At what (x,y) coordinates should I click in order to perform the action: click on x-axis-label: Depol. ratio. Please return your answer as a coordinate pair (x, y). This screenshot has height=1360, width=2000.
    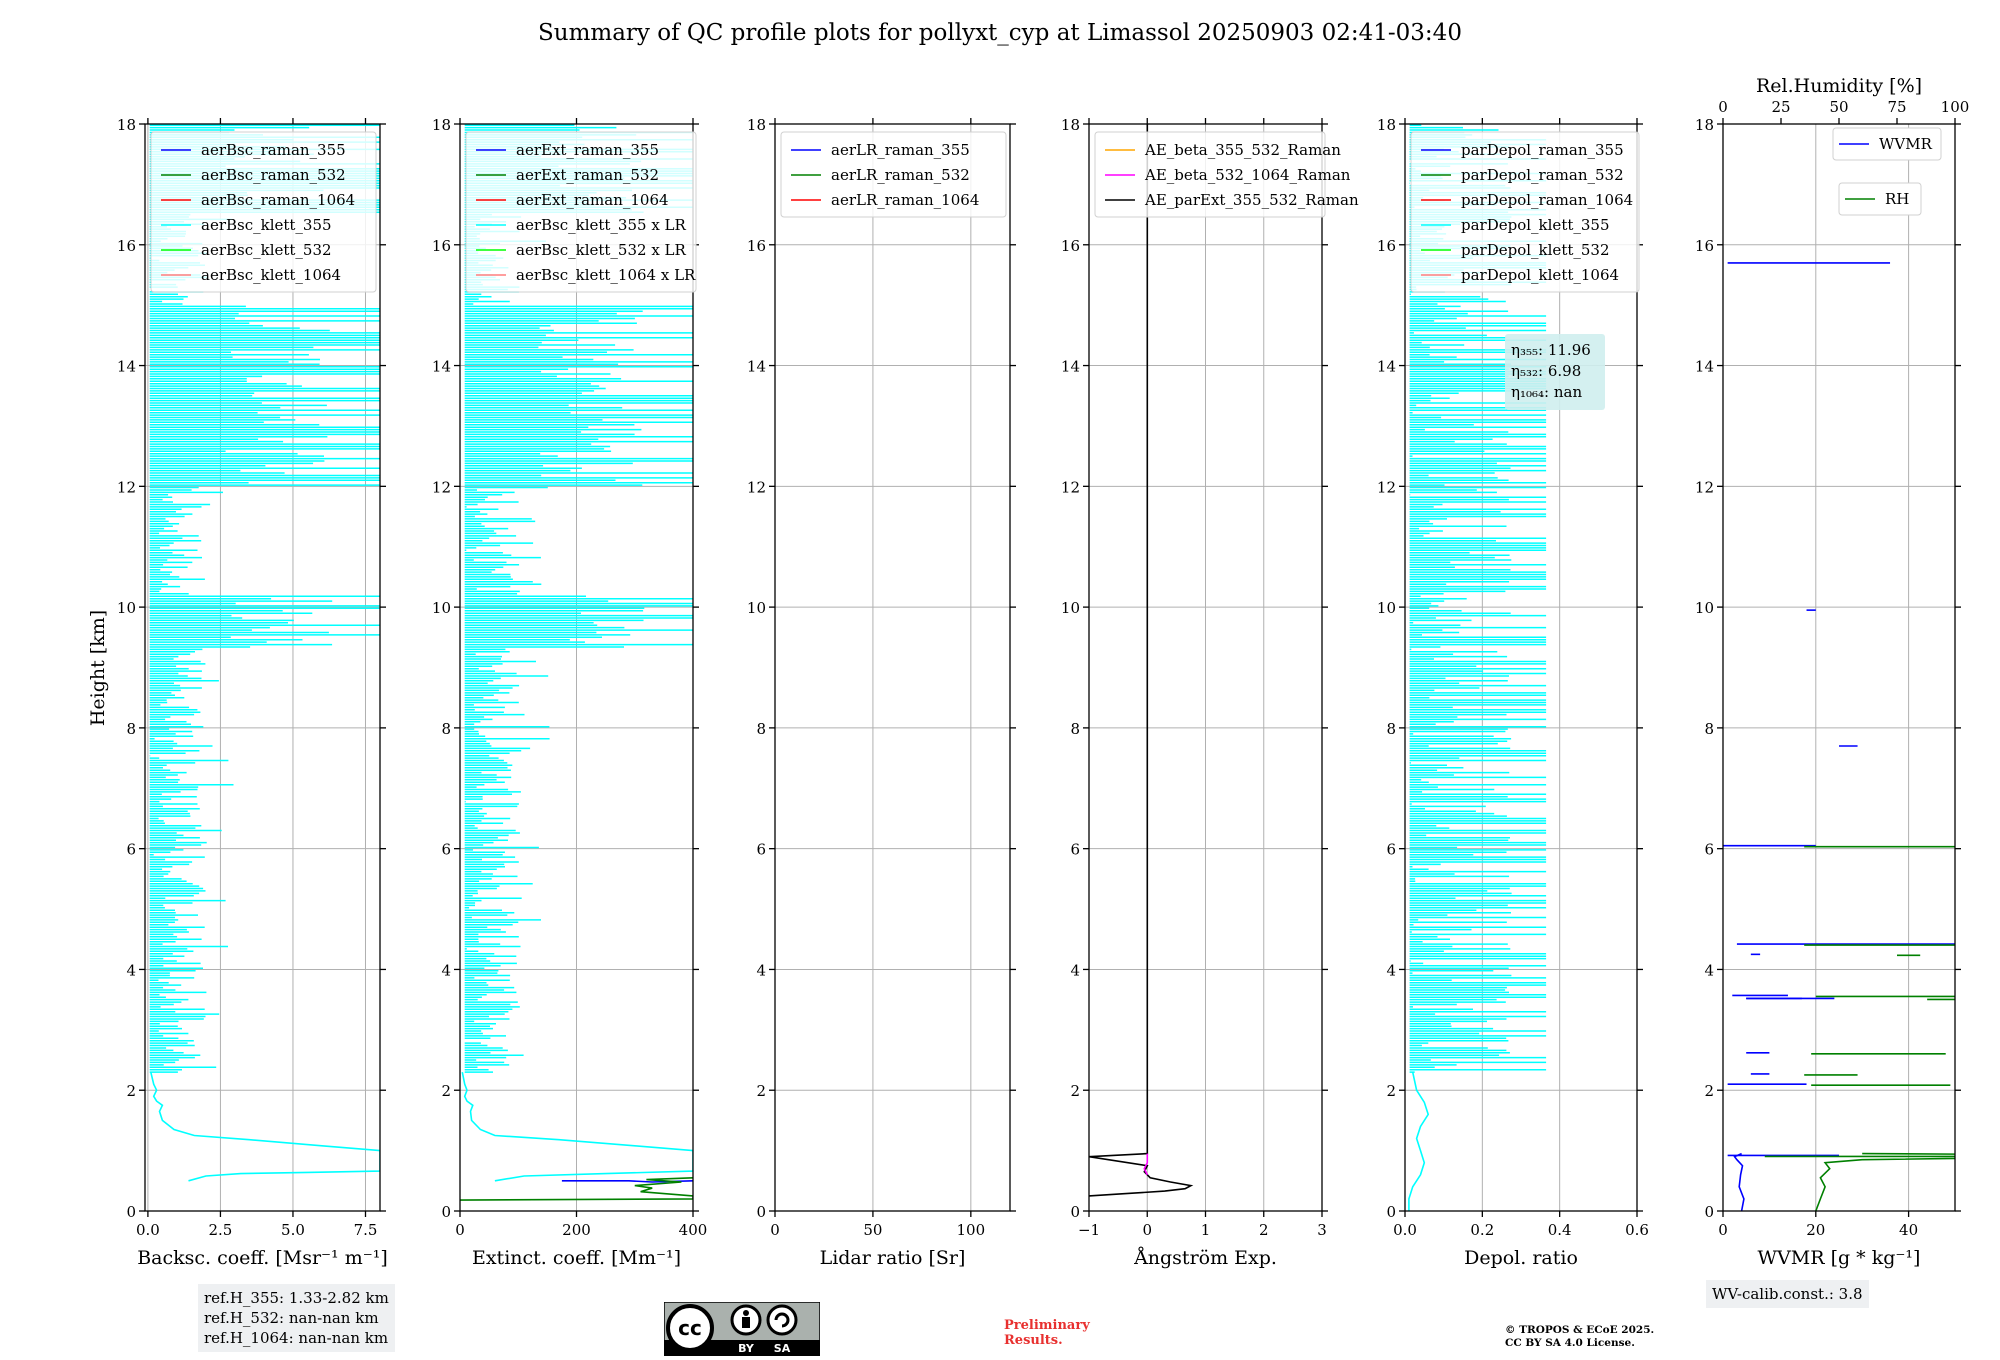
    Looking at the image, I should click on (1521, 1258).